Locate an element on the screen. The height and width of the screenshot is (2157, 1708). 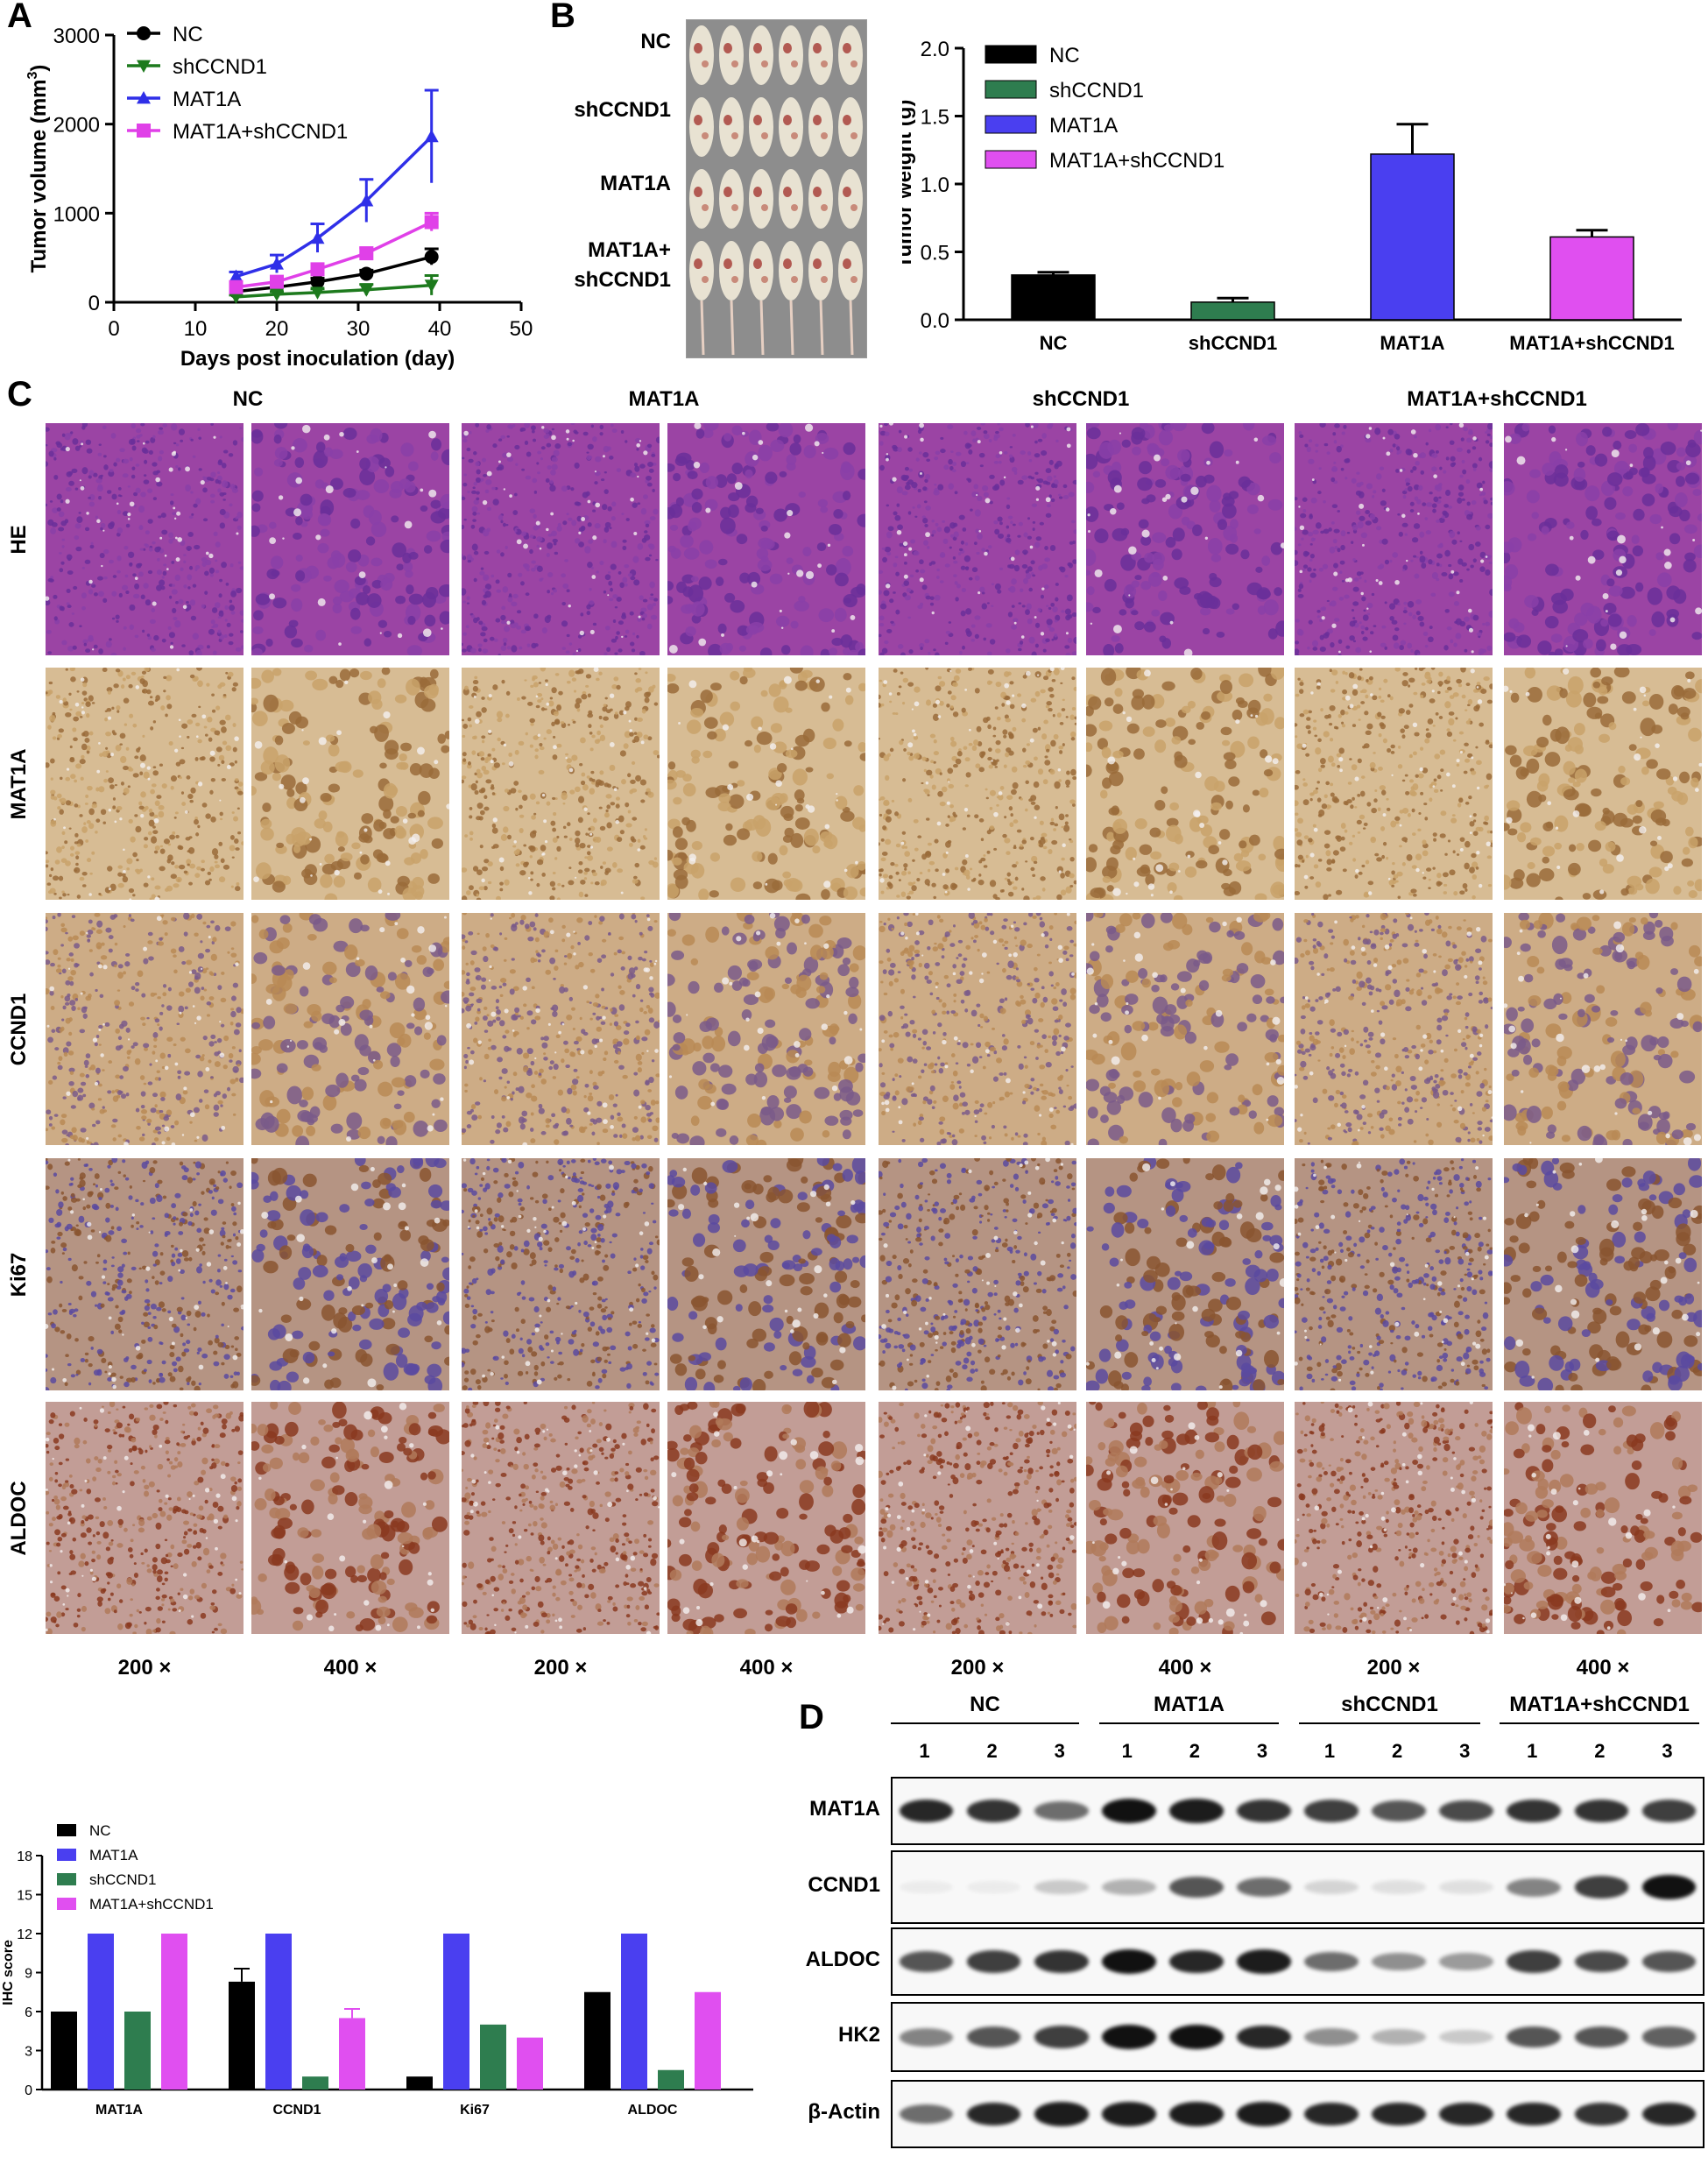
mouse-tumor is located at coordinates (727, 48).